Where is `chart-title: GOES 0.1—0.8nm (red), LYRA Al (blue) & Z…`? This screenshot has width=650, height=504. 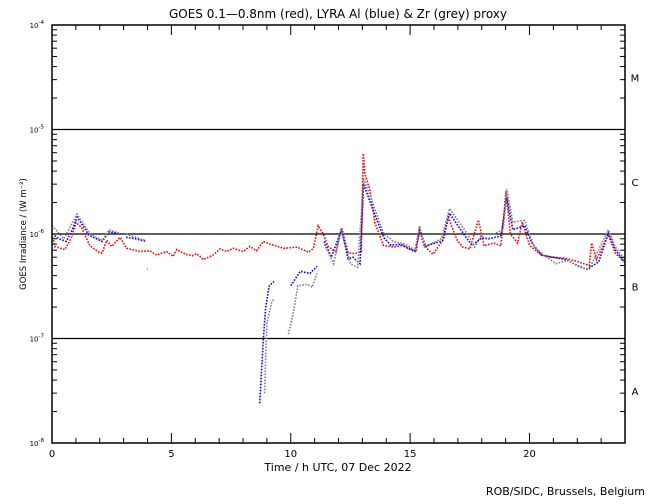
chart-title: GOES 0.1—0.8nm (red), LYRA Al (blue) & Z… is located at coordinates (338, 14).